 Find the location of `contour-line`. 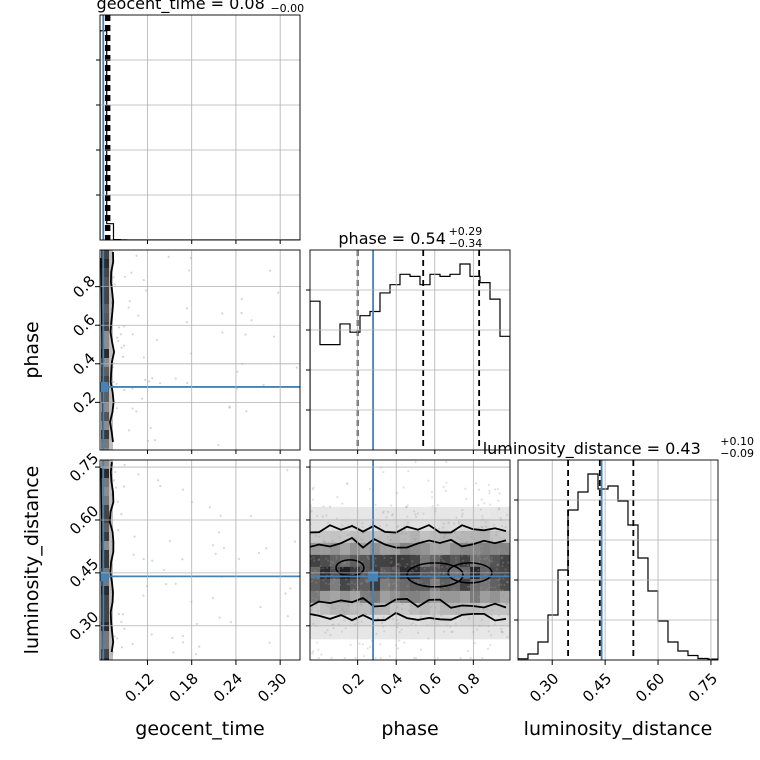

contour-line is located at coordinates (111, 557).